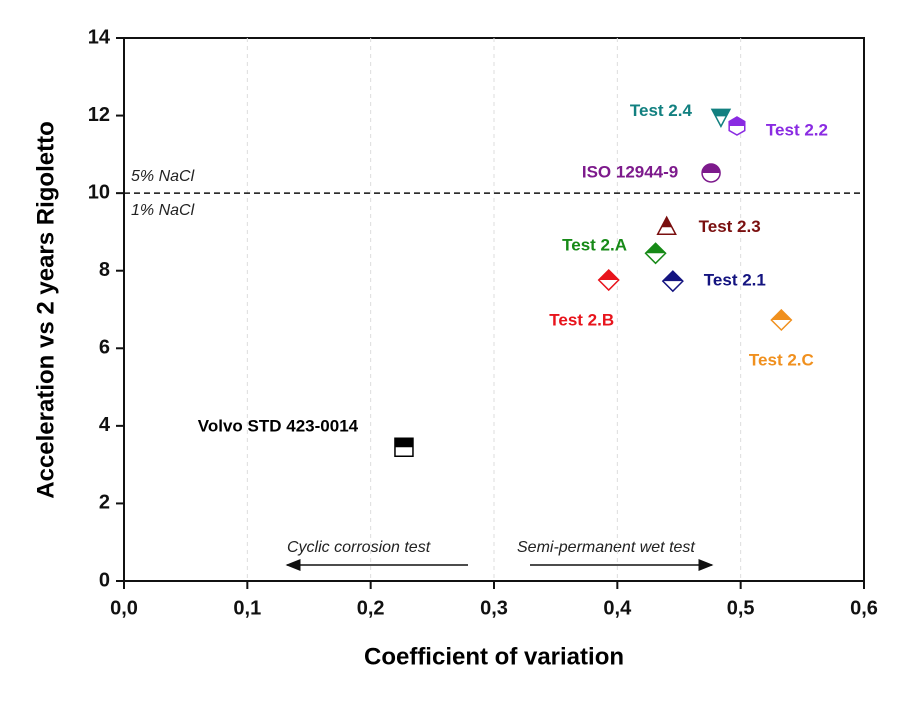  I want to click on y-tick-label: 8, so click(104, 270).